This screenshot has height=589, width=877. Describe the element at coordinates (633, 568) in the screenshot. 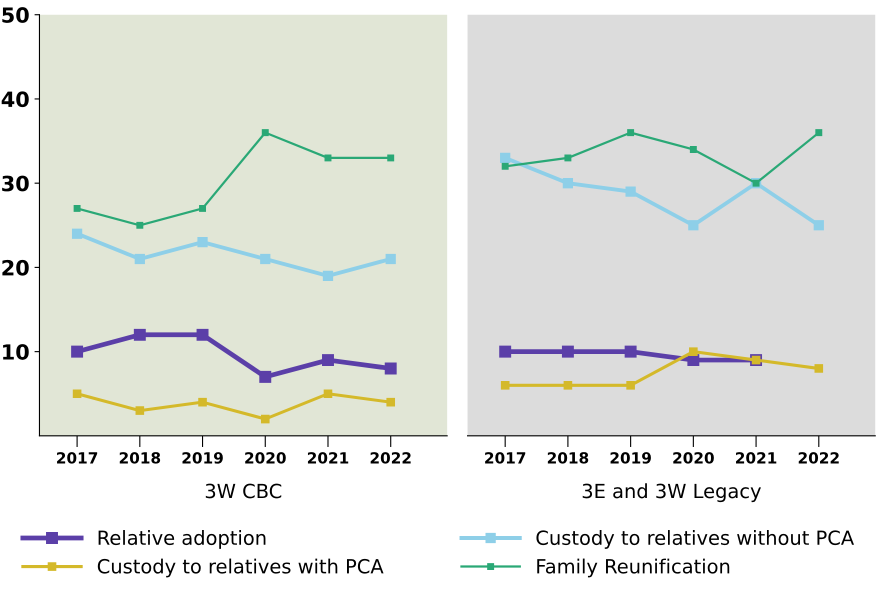

I see `legend-label: Family Reunification` at that location.